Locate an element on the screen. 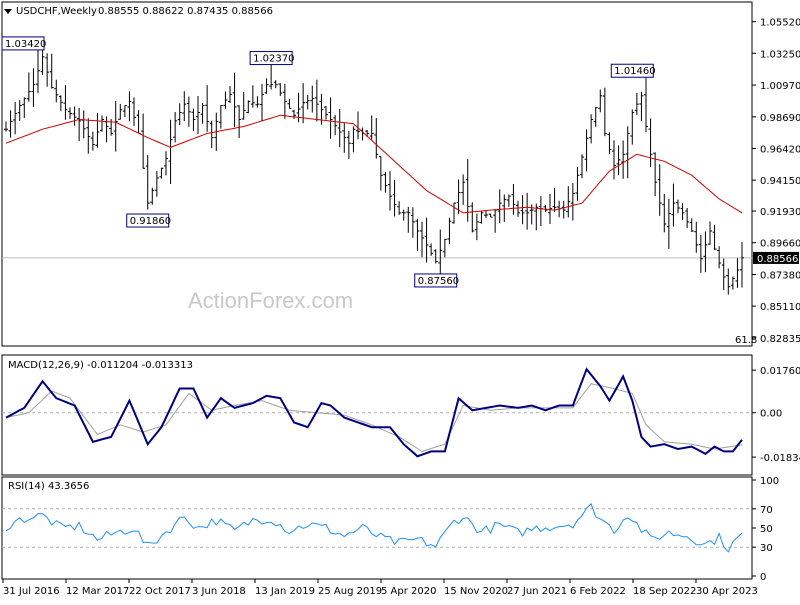 Image resolution: width=800 pixels, height=605 pixels. x-tick-label: 30 Apr 2023 is located at coordinates (727, 591).